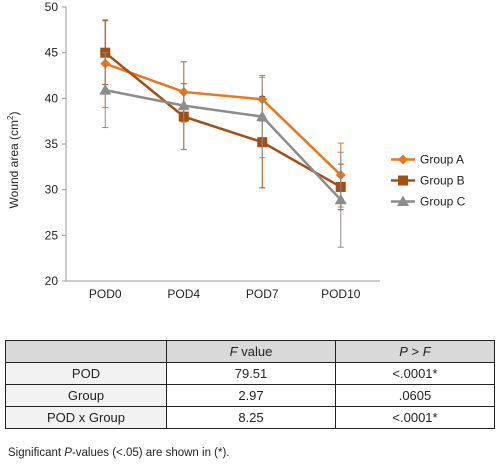  I want to click on table-cell-f: 79.51, so click(251, 373).